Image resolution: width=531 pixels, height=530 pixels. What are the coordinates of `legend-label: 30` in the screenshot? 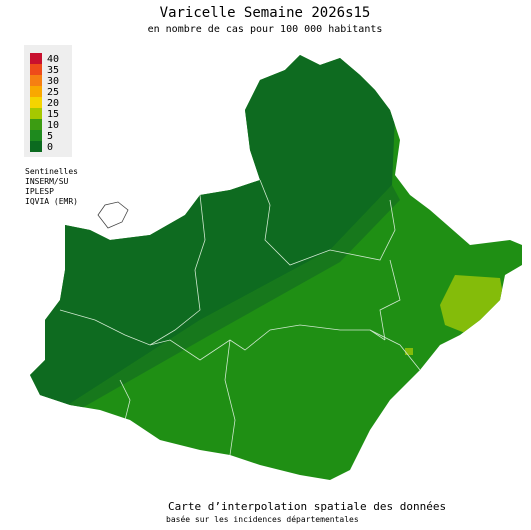 It's located at (53, 81).